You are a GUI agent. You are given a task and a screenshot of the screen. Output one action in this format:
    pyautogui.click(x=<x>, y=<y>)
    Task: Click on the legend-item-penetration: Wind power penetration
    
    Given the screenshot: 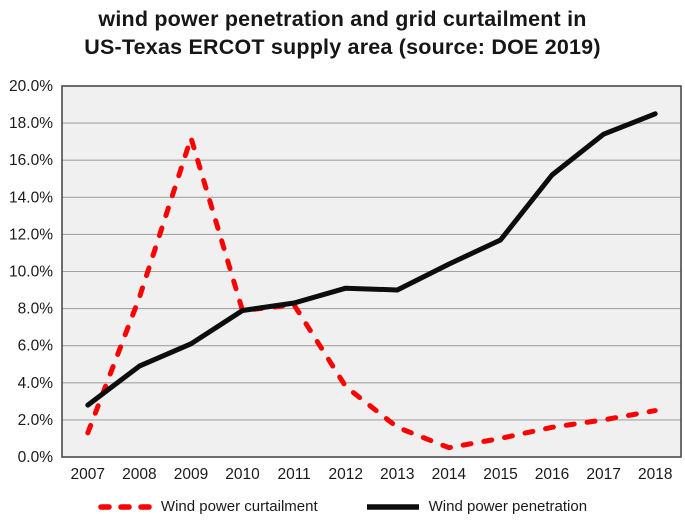 What is the action you would take?
    pyautogui.click(x=475, y=506)
    